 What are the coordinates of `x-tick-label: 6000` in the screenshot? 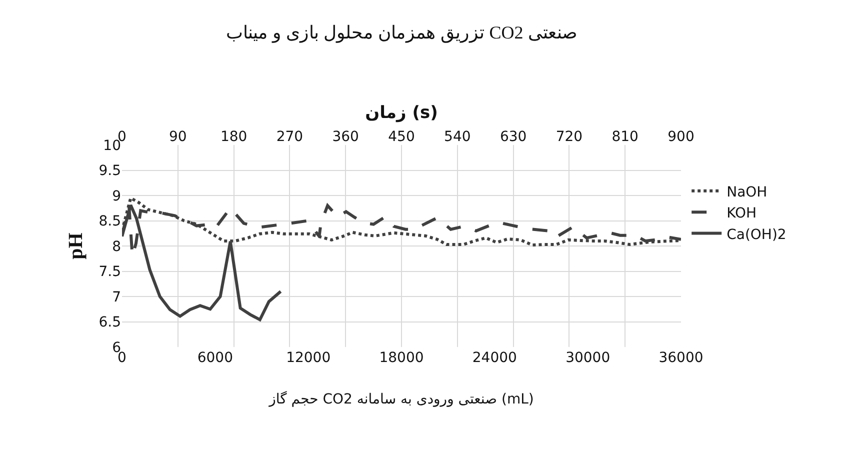 It's located at (215, 358).